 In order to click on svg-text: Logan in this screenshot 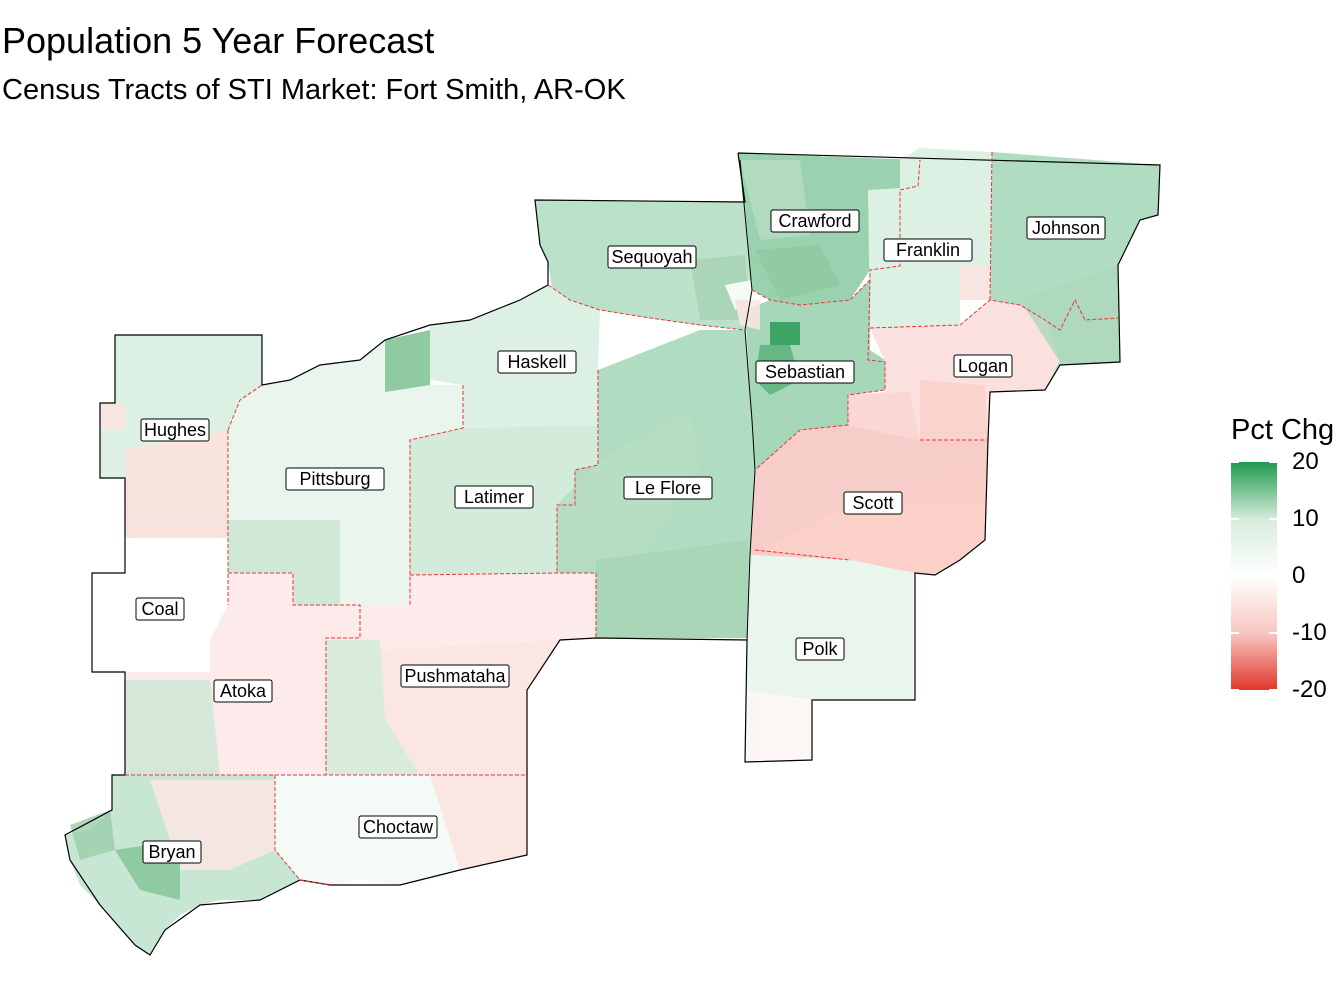, I will do `click(983, 366)`.